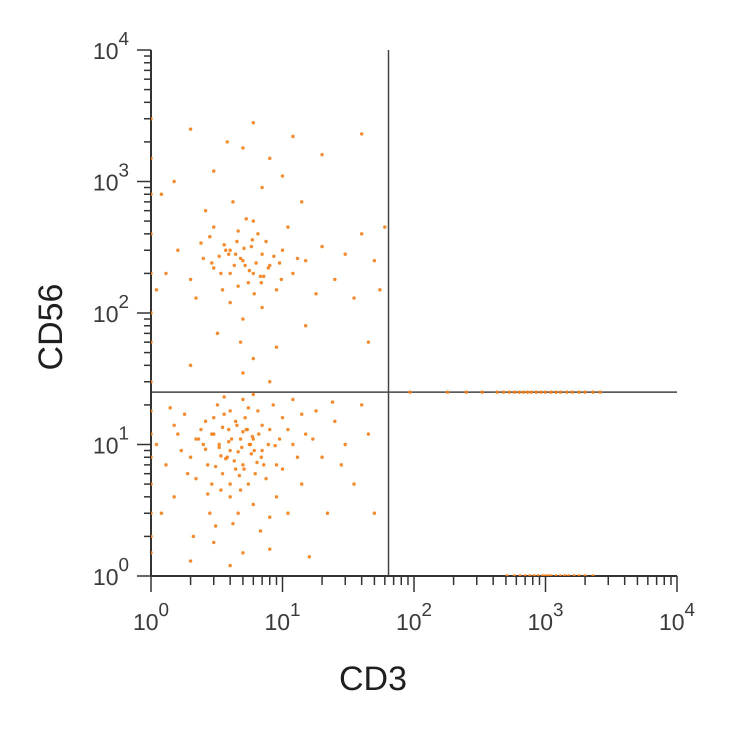 This screenshot has width=748, height=736. I want to click on y-axis-title: CD56, so click(51, 327).